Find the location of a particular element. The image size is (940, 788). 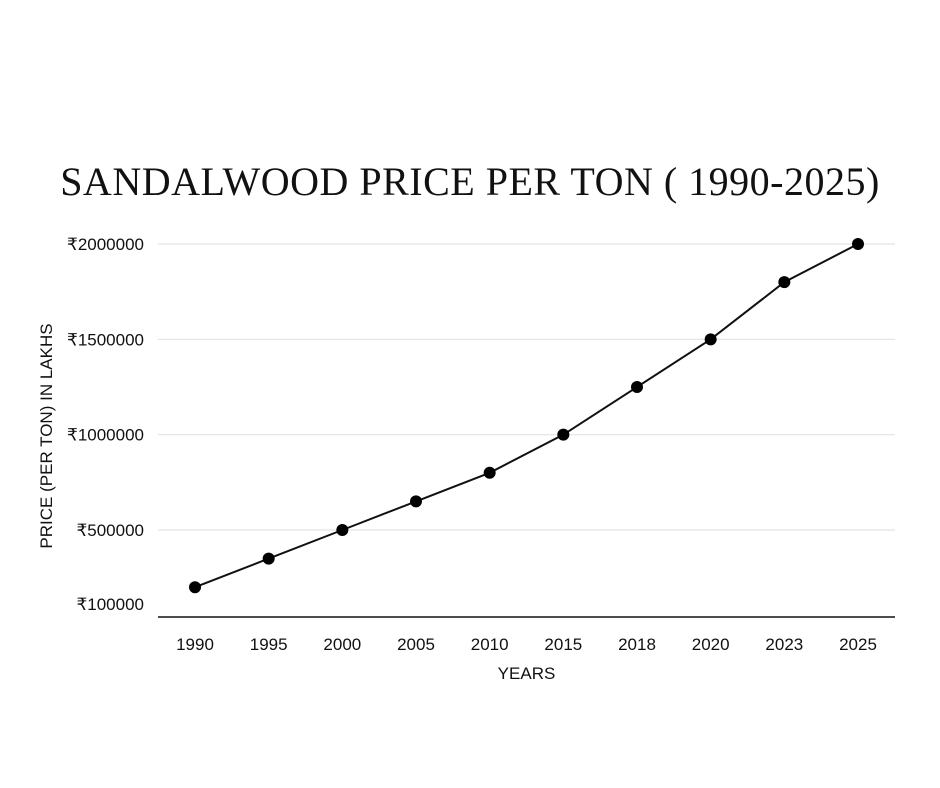

x-tick-label: 2015 is located at coordinates (563, 644).